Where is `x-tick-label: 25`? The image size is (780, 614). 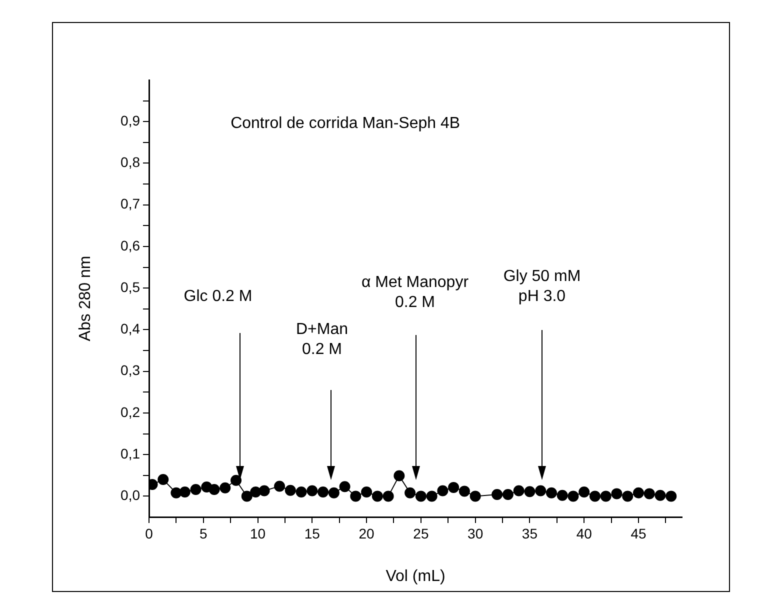
x-tick-label: 25 is located at coordinates (421, 533).